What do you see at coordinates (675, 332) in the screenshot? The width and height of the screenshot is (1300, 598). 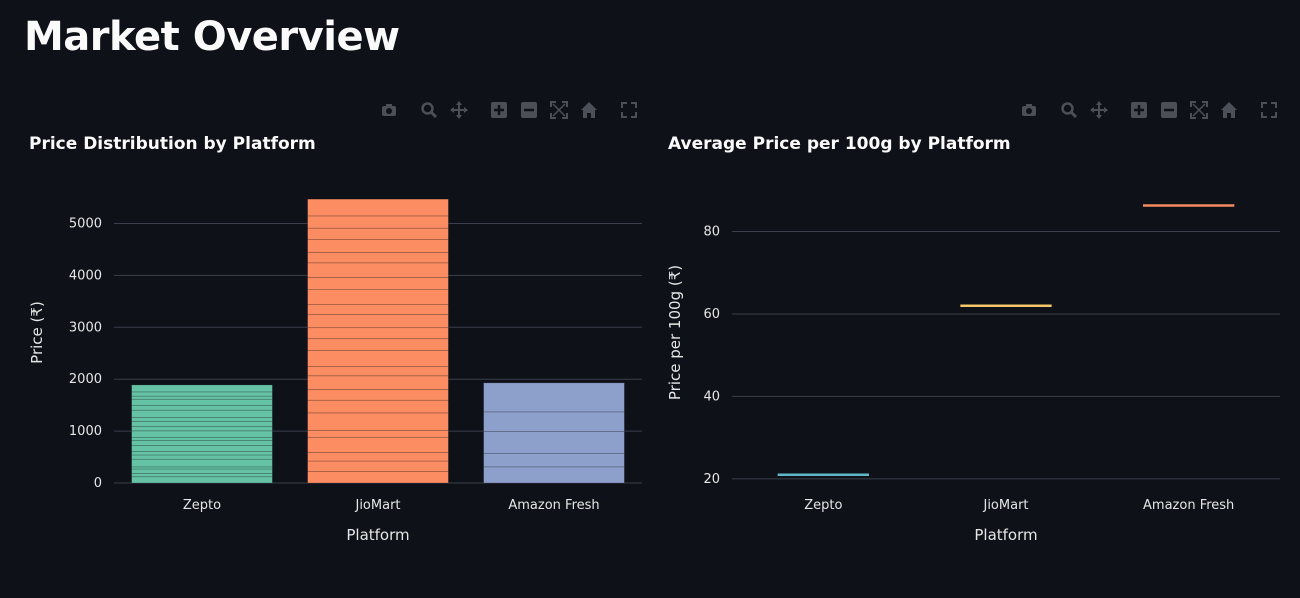 I see `y-axis-title: Price per 100g (₹)` at bounding box center [675, 332].